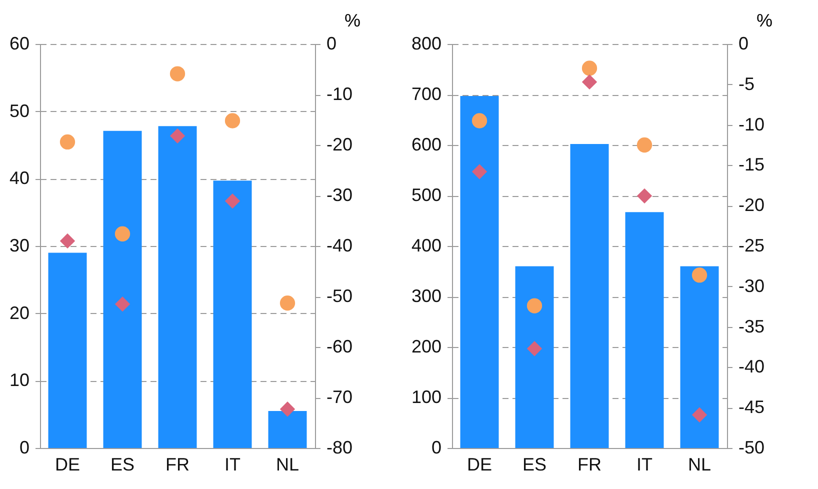 The image size is (818, 489). I want to click on y2-tick-label: -70, so click(339, 397).